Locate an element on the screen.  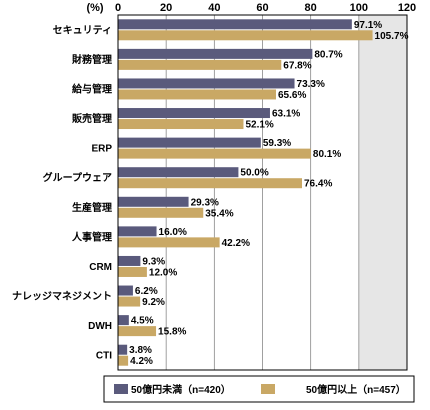
data-label: 16.0% is located at coordinates (173, 232).